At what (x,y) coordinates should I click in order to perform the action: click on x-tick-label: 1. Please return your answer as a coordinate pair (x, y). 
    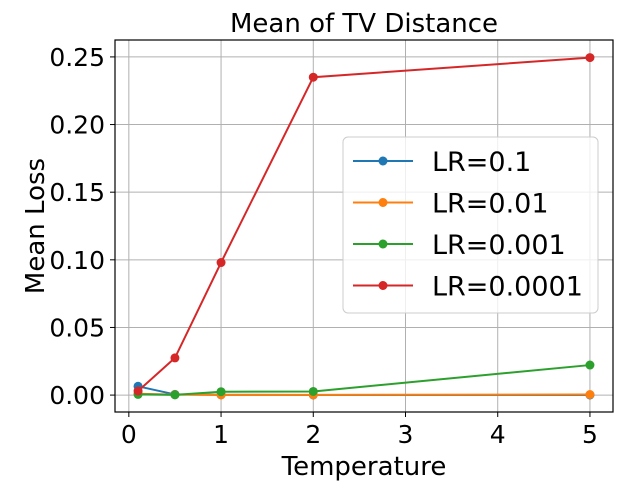
    Looking at the image, I should click on (221, 434).